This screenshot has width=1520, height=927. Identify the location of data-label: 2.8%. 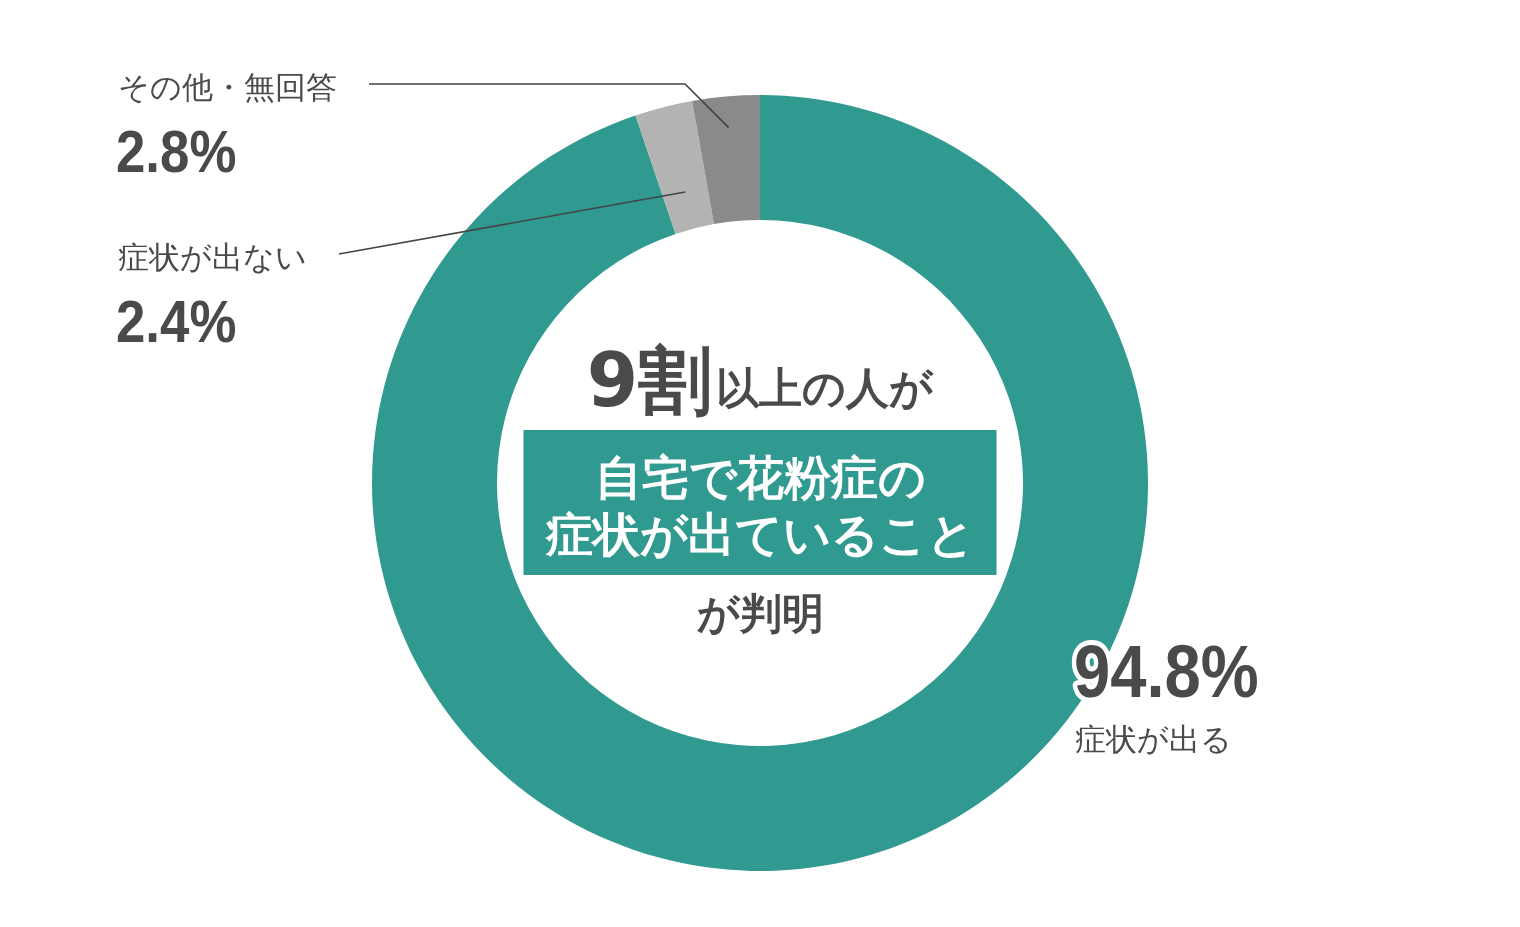
(176, 151).